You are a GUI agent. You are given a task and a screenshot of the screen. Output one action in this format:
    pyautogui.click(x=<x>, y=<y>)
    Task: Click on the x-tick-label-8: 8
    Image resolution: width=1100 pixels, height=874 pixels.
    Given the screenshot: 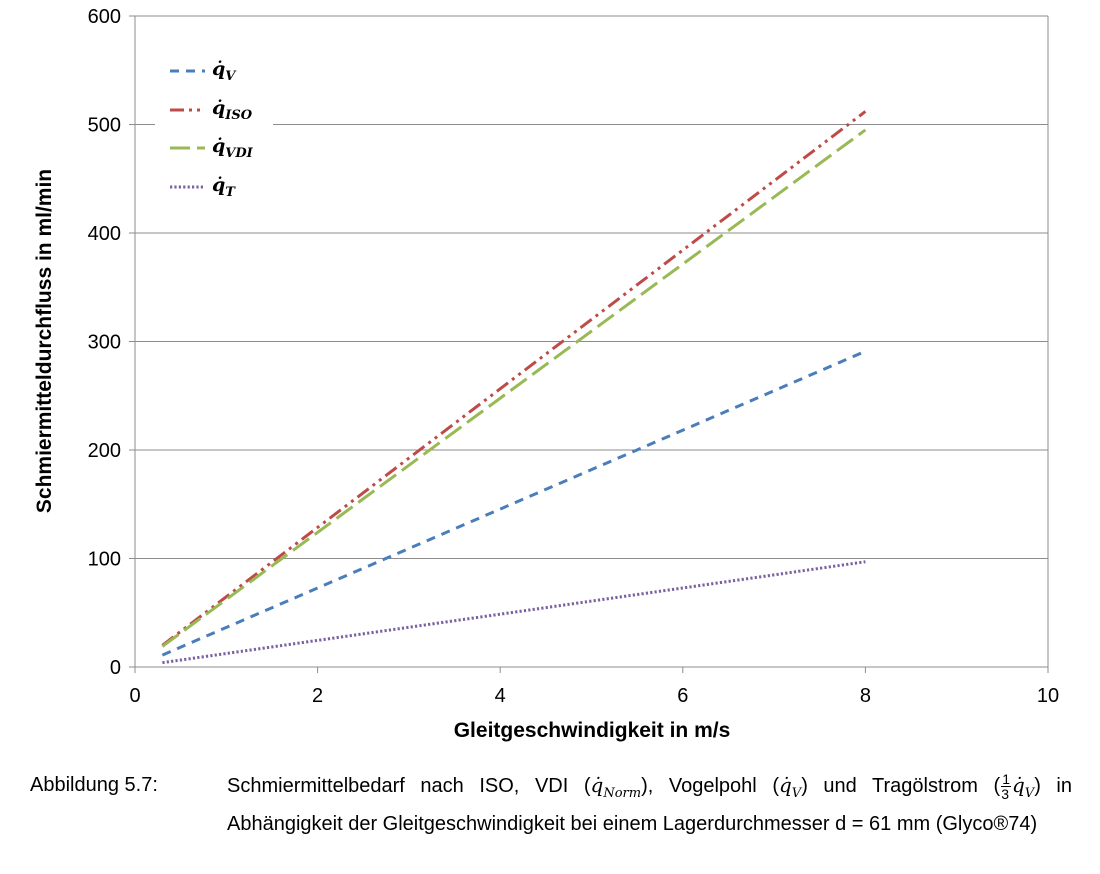 What is the action you would take?
    pyautogui.click(x=865, y=696)
    